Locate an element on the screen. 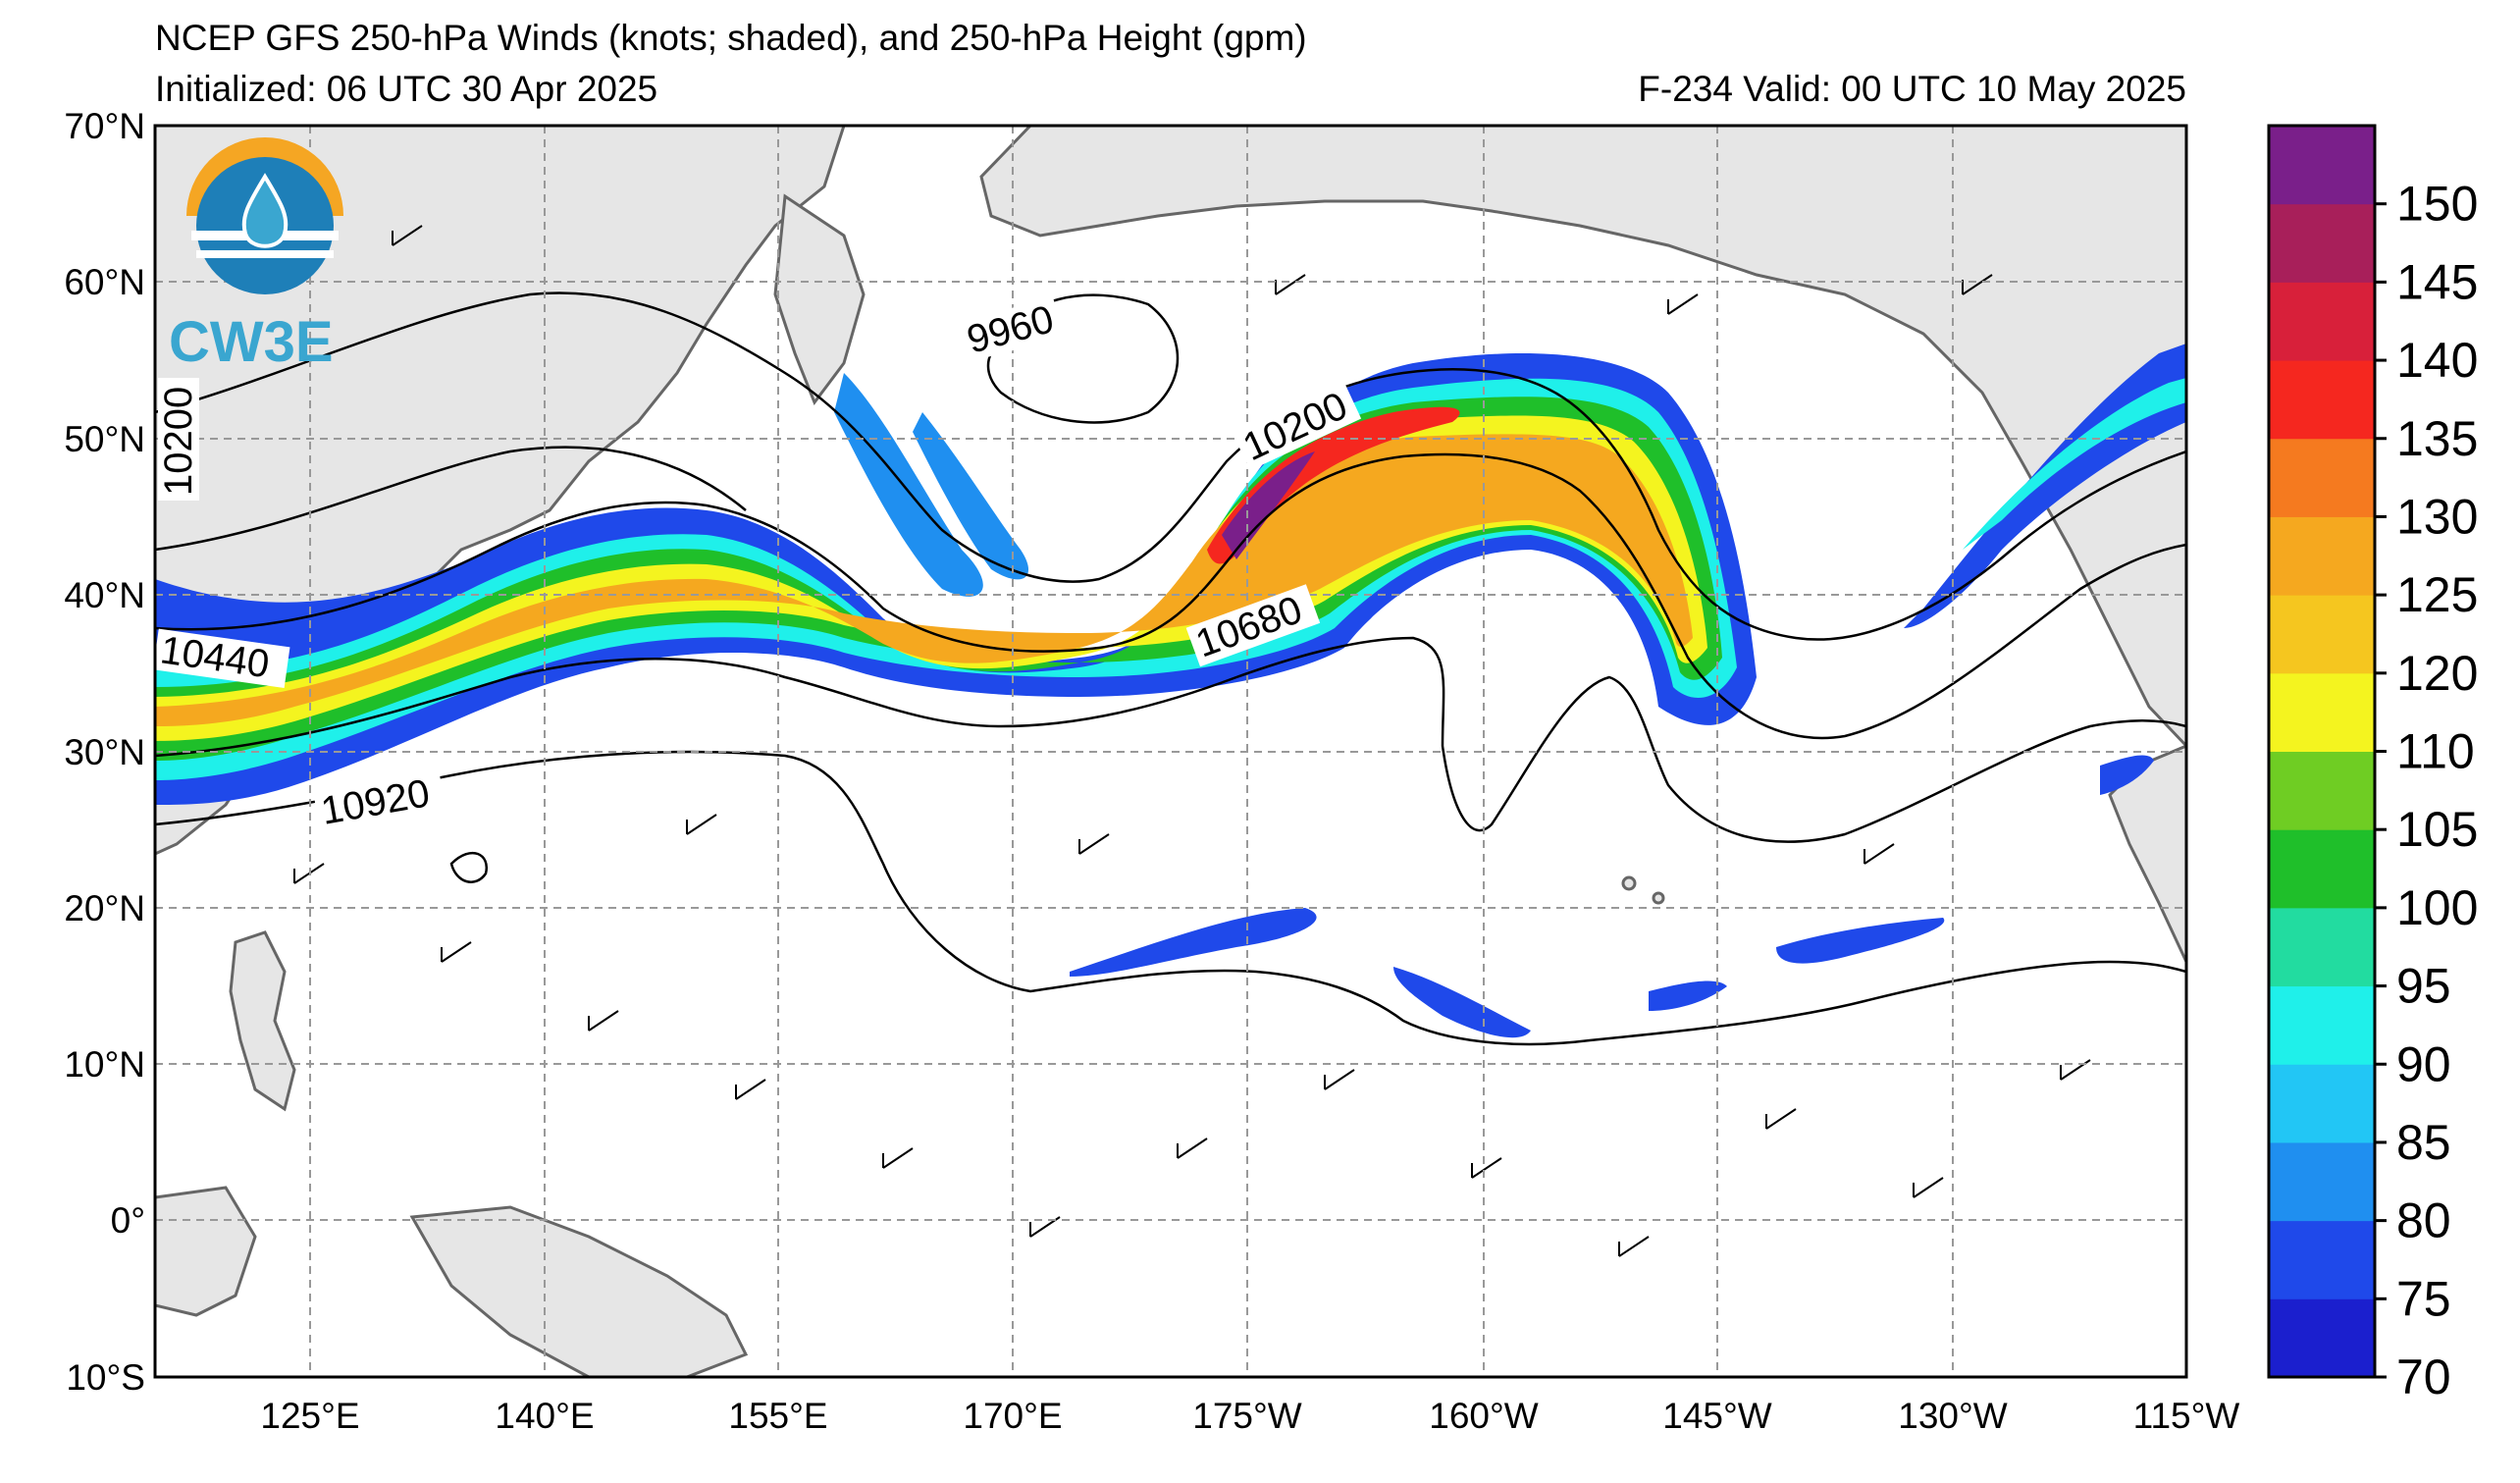 The height and width of the screenshot is (1483, 2520). colorbar-label: 105 is located at coordinates (2437, 830).